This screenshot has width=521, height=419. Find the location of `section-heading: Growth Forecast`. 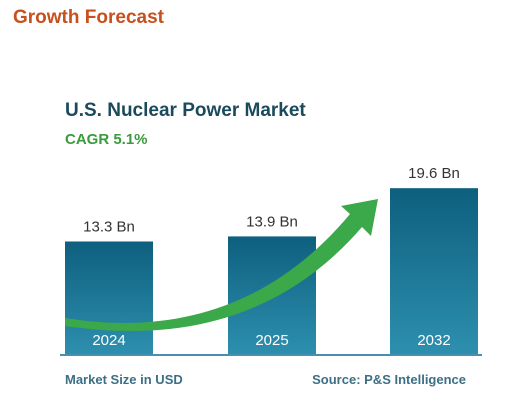

section-heading: Growth Forecast is located at coordinates (88, 17).